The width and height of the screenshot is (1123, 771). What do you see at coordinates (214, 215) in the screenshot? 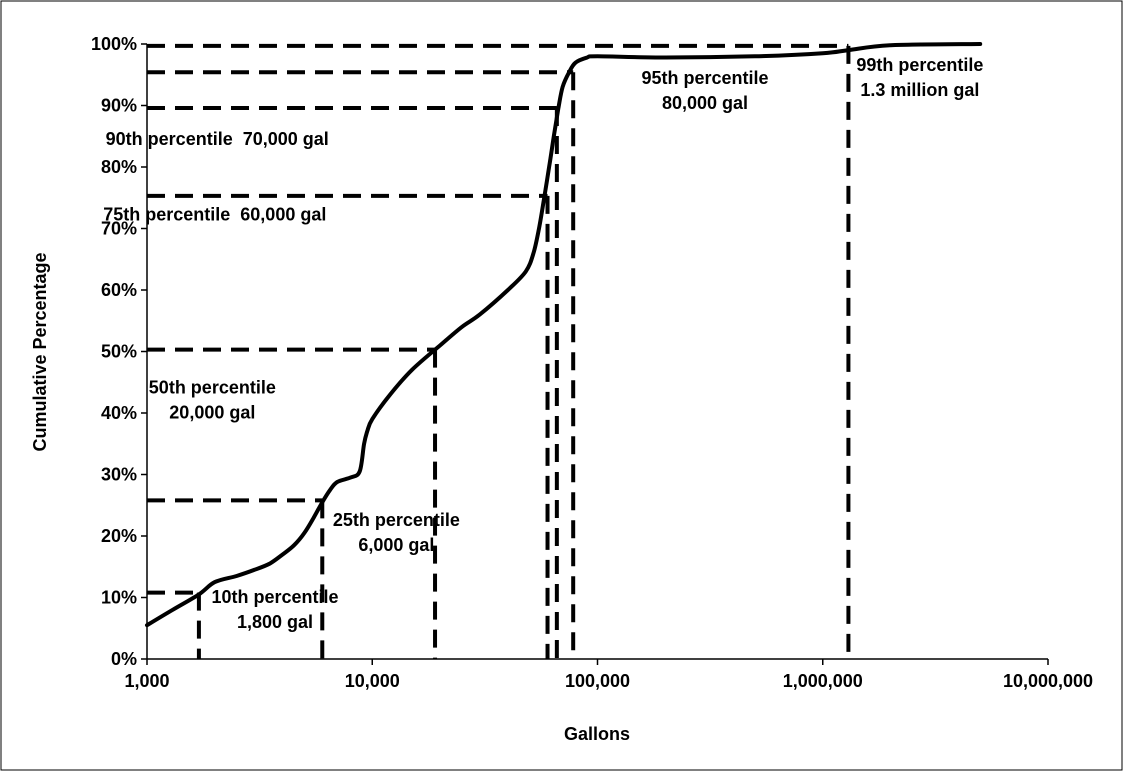
I see `percentile-annotation-label: 75th percentile 60,000 gal` at bounding box center [214, 215].